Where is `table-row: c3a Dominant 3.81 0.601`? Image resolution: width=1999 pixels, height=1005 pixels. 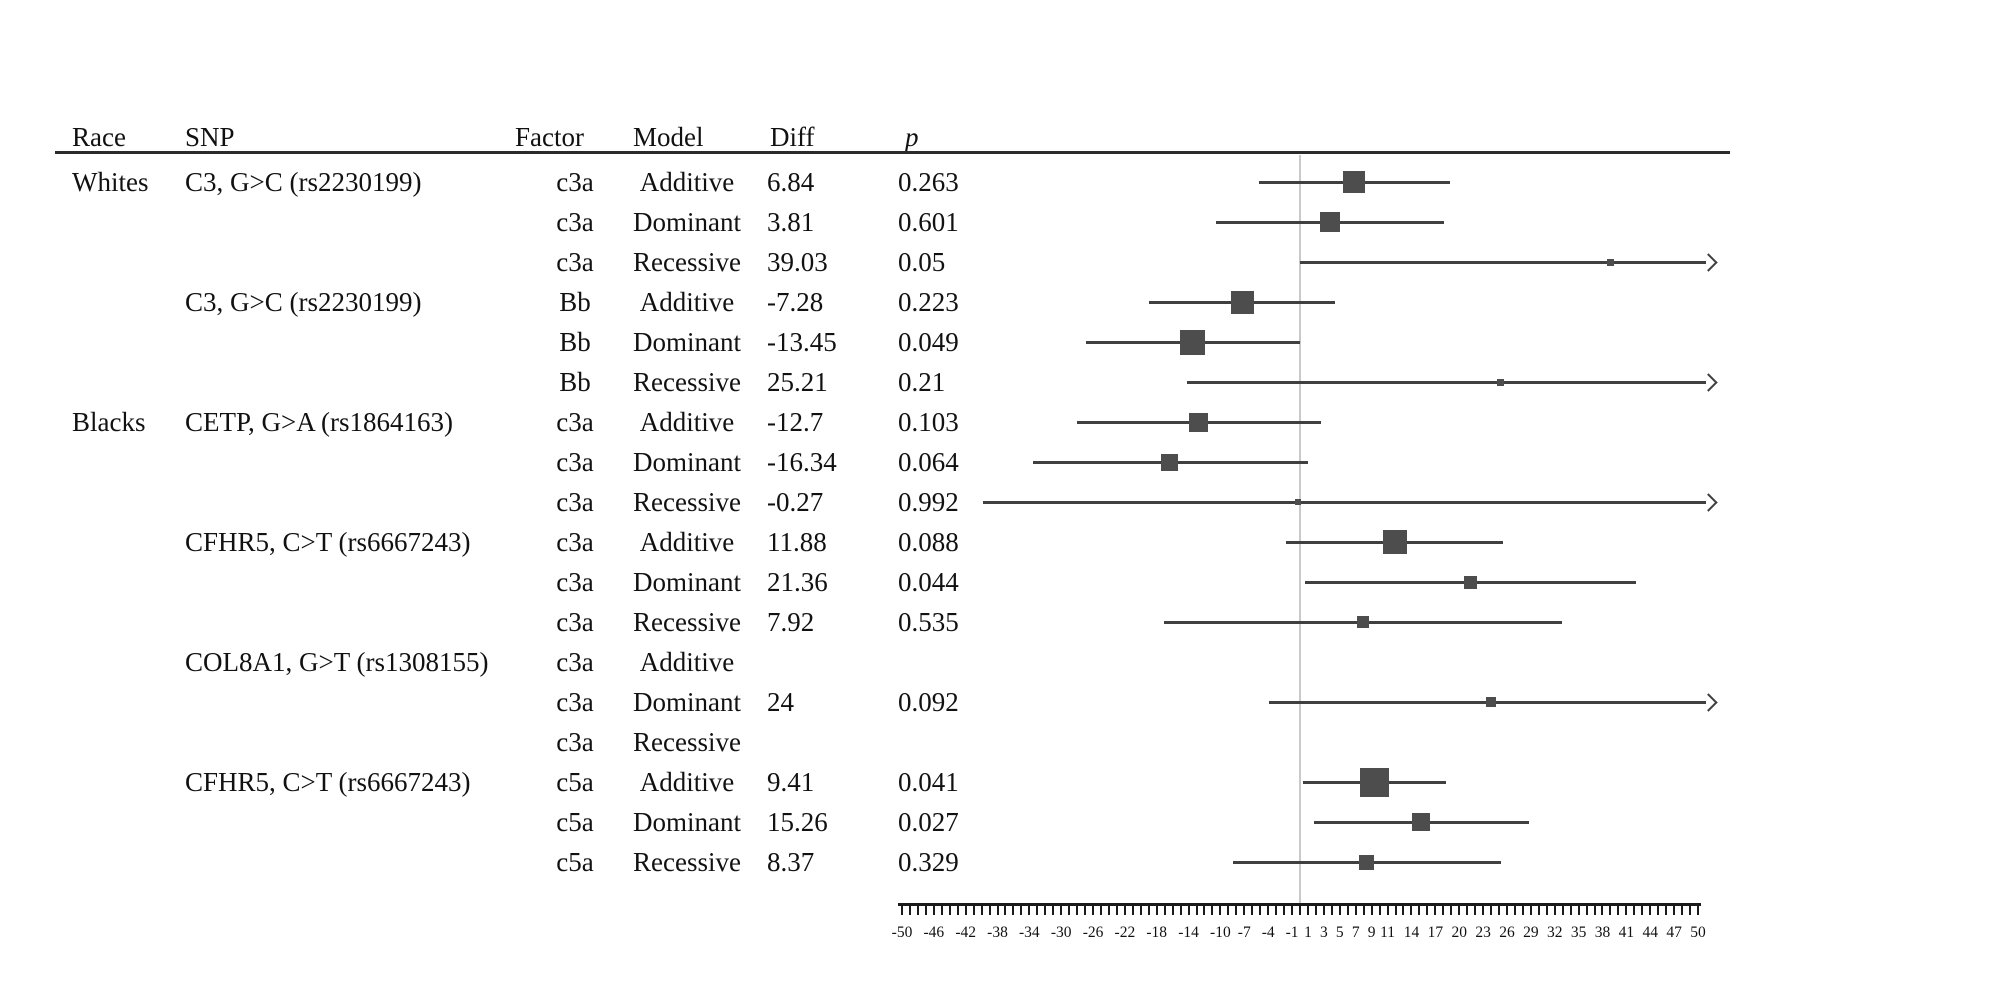
table-row: c3a Dominant 3.81 0.601 is located at coordinates (999, 222).